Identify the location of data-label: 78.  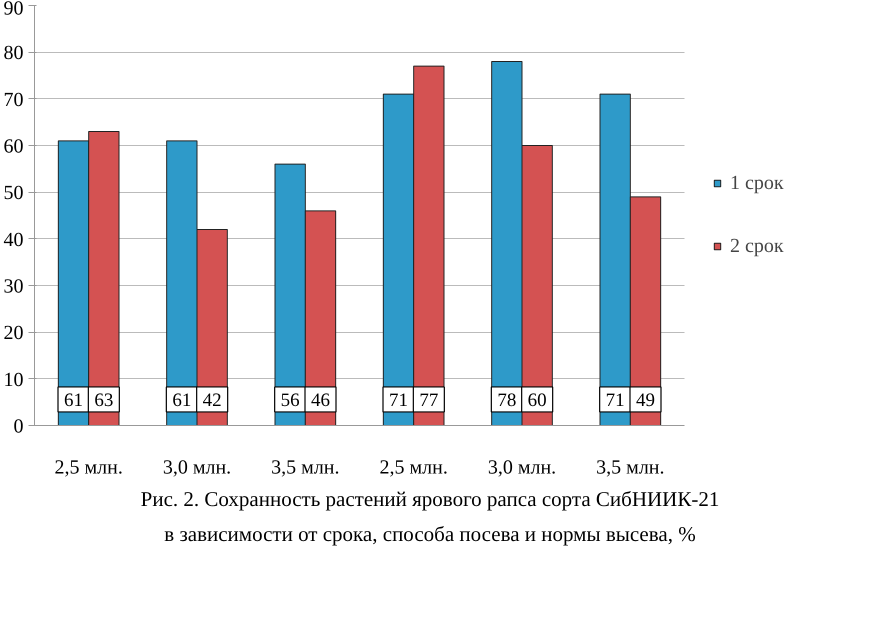
(506, 400).